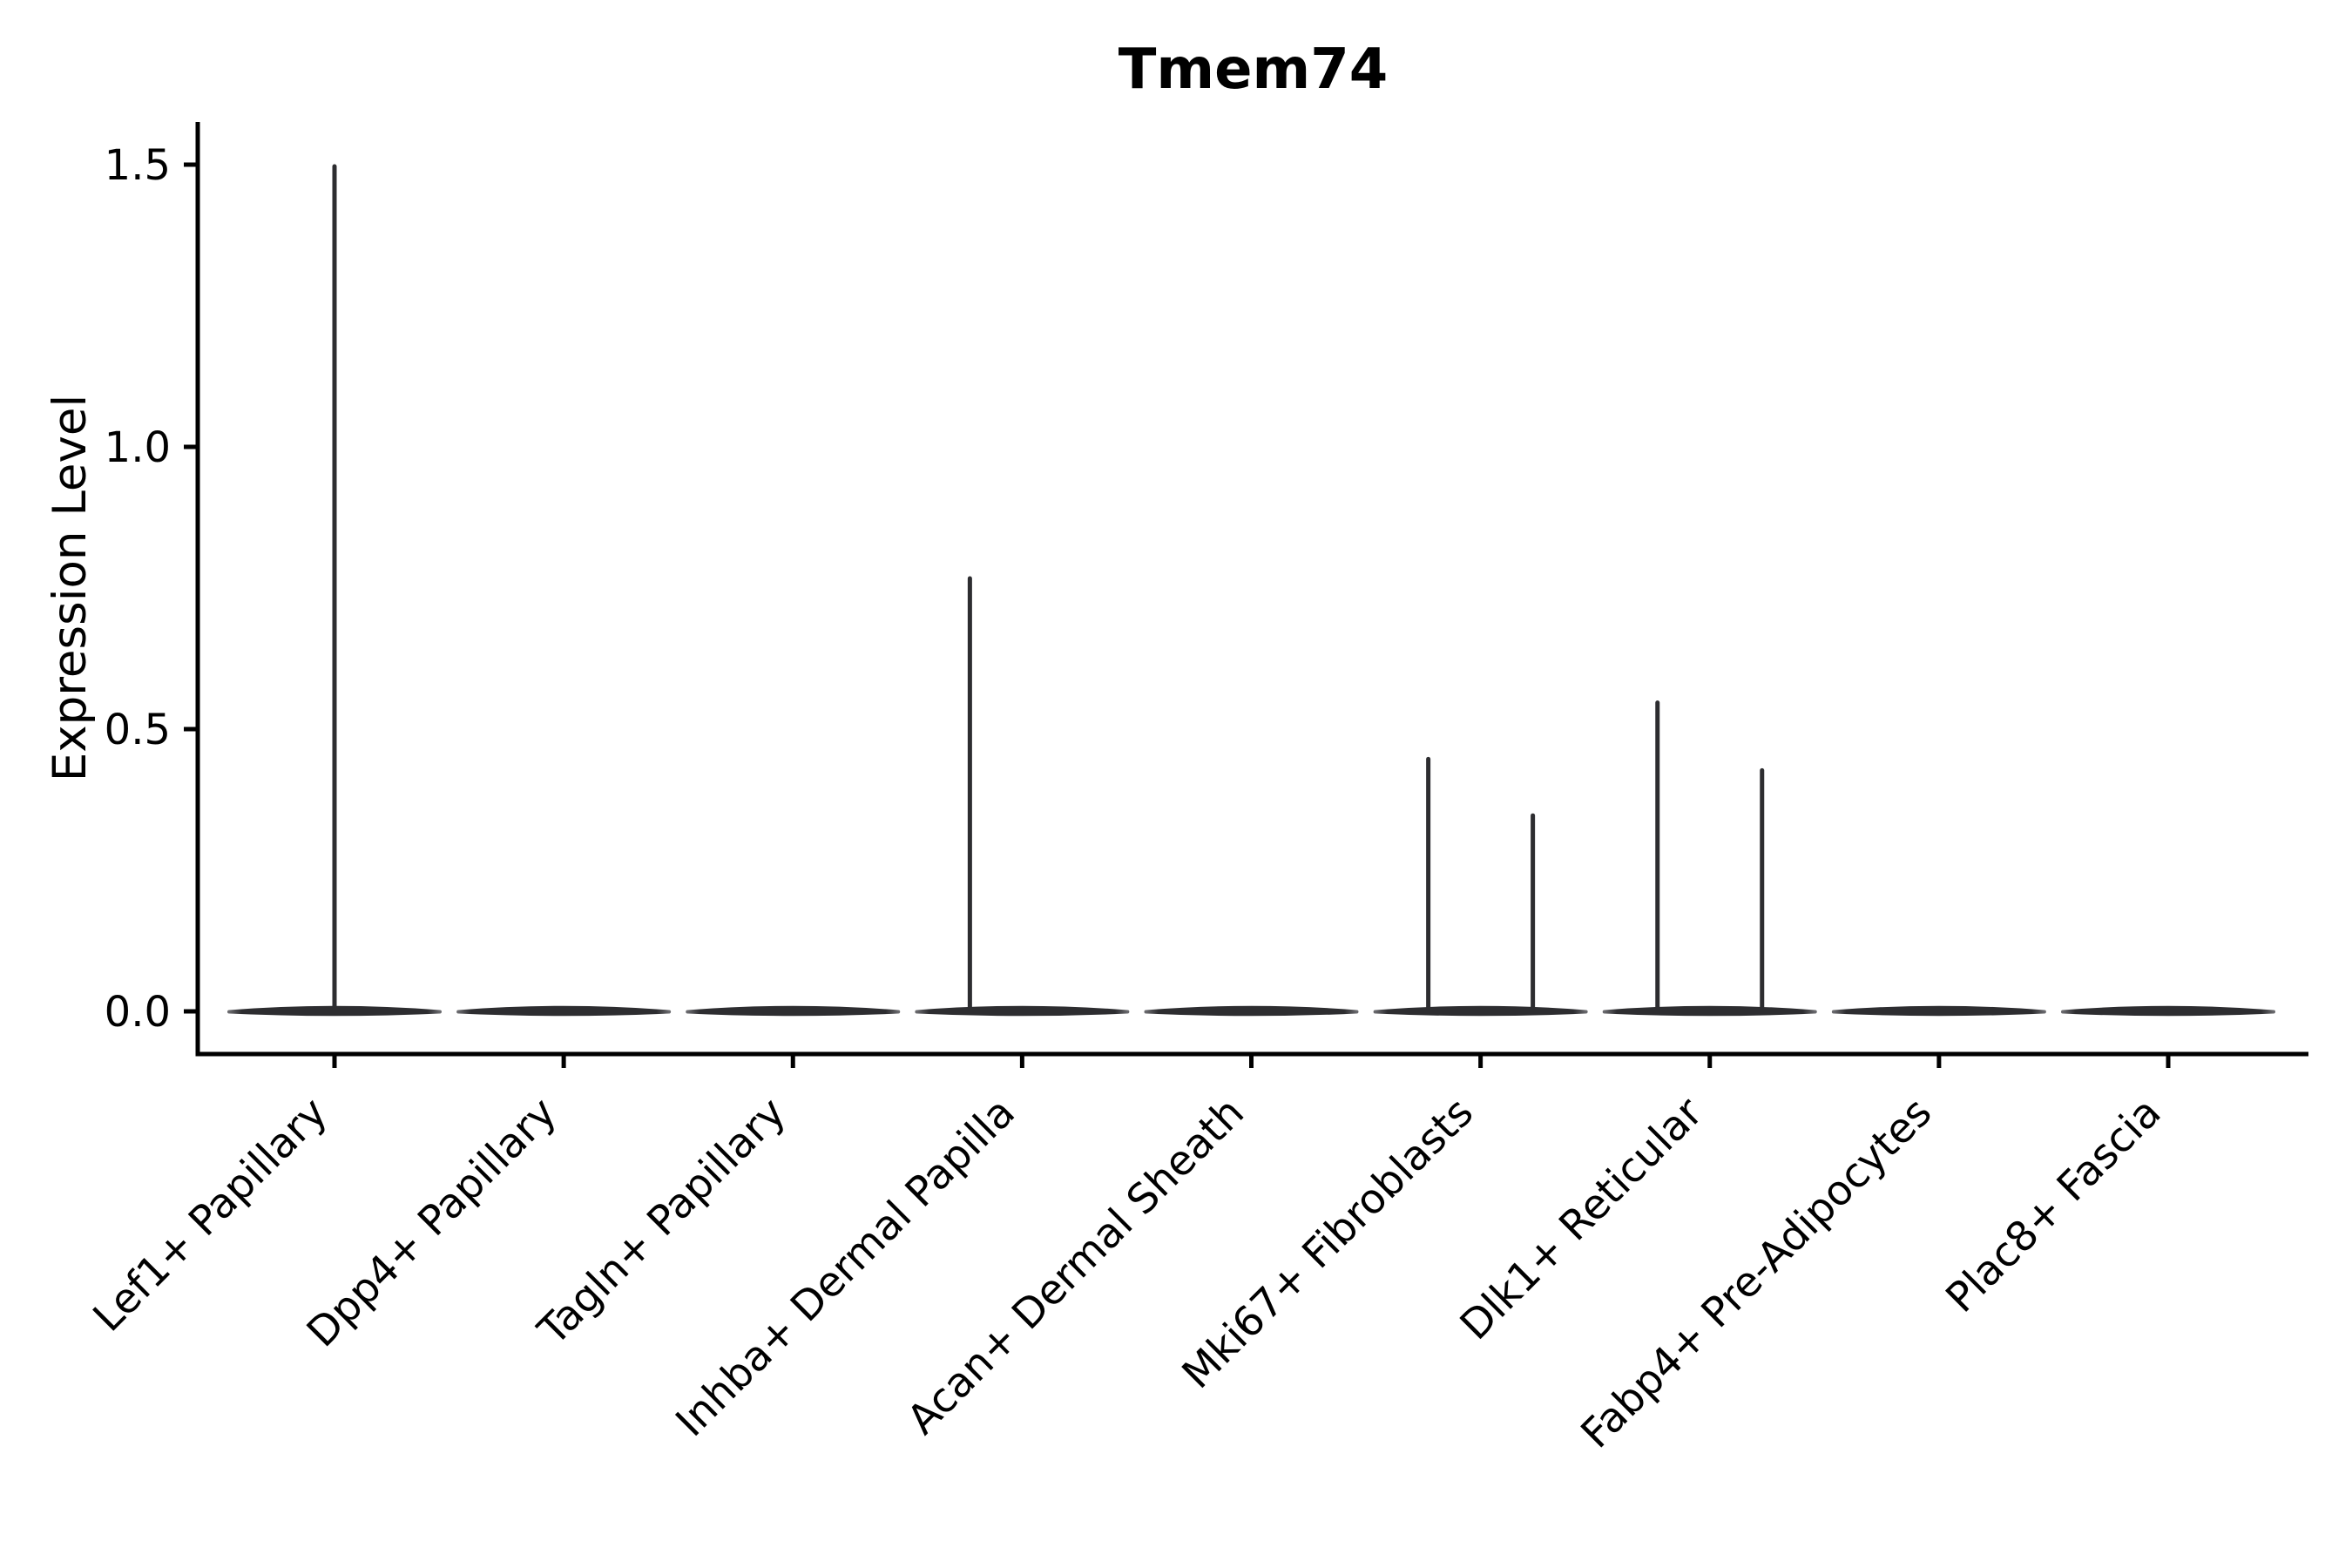 This screenshot has width=2352, height=1568. What do you see at coordinates (1254, 69) in the screenshot?
I see `chart-title: Tmem74` at bounding box center [1254, 69].